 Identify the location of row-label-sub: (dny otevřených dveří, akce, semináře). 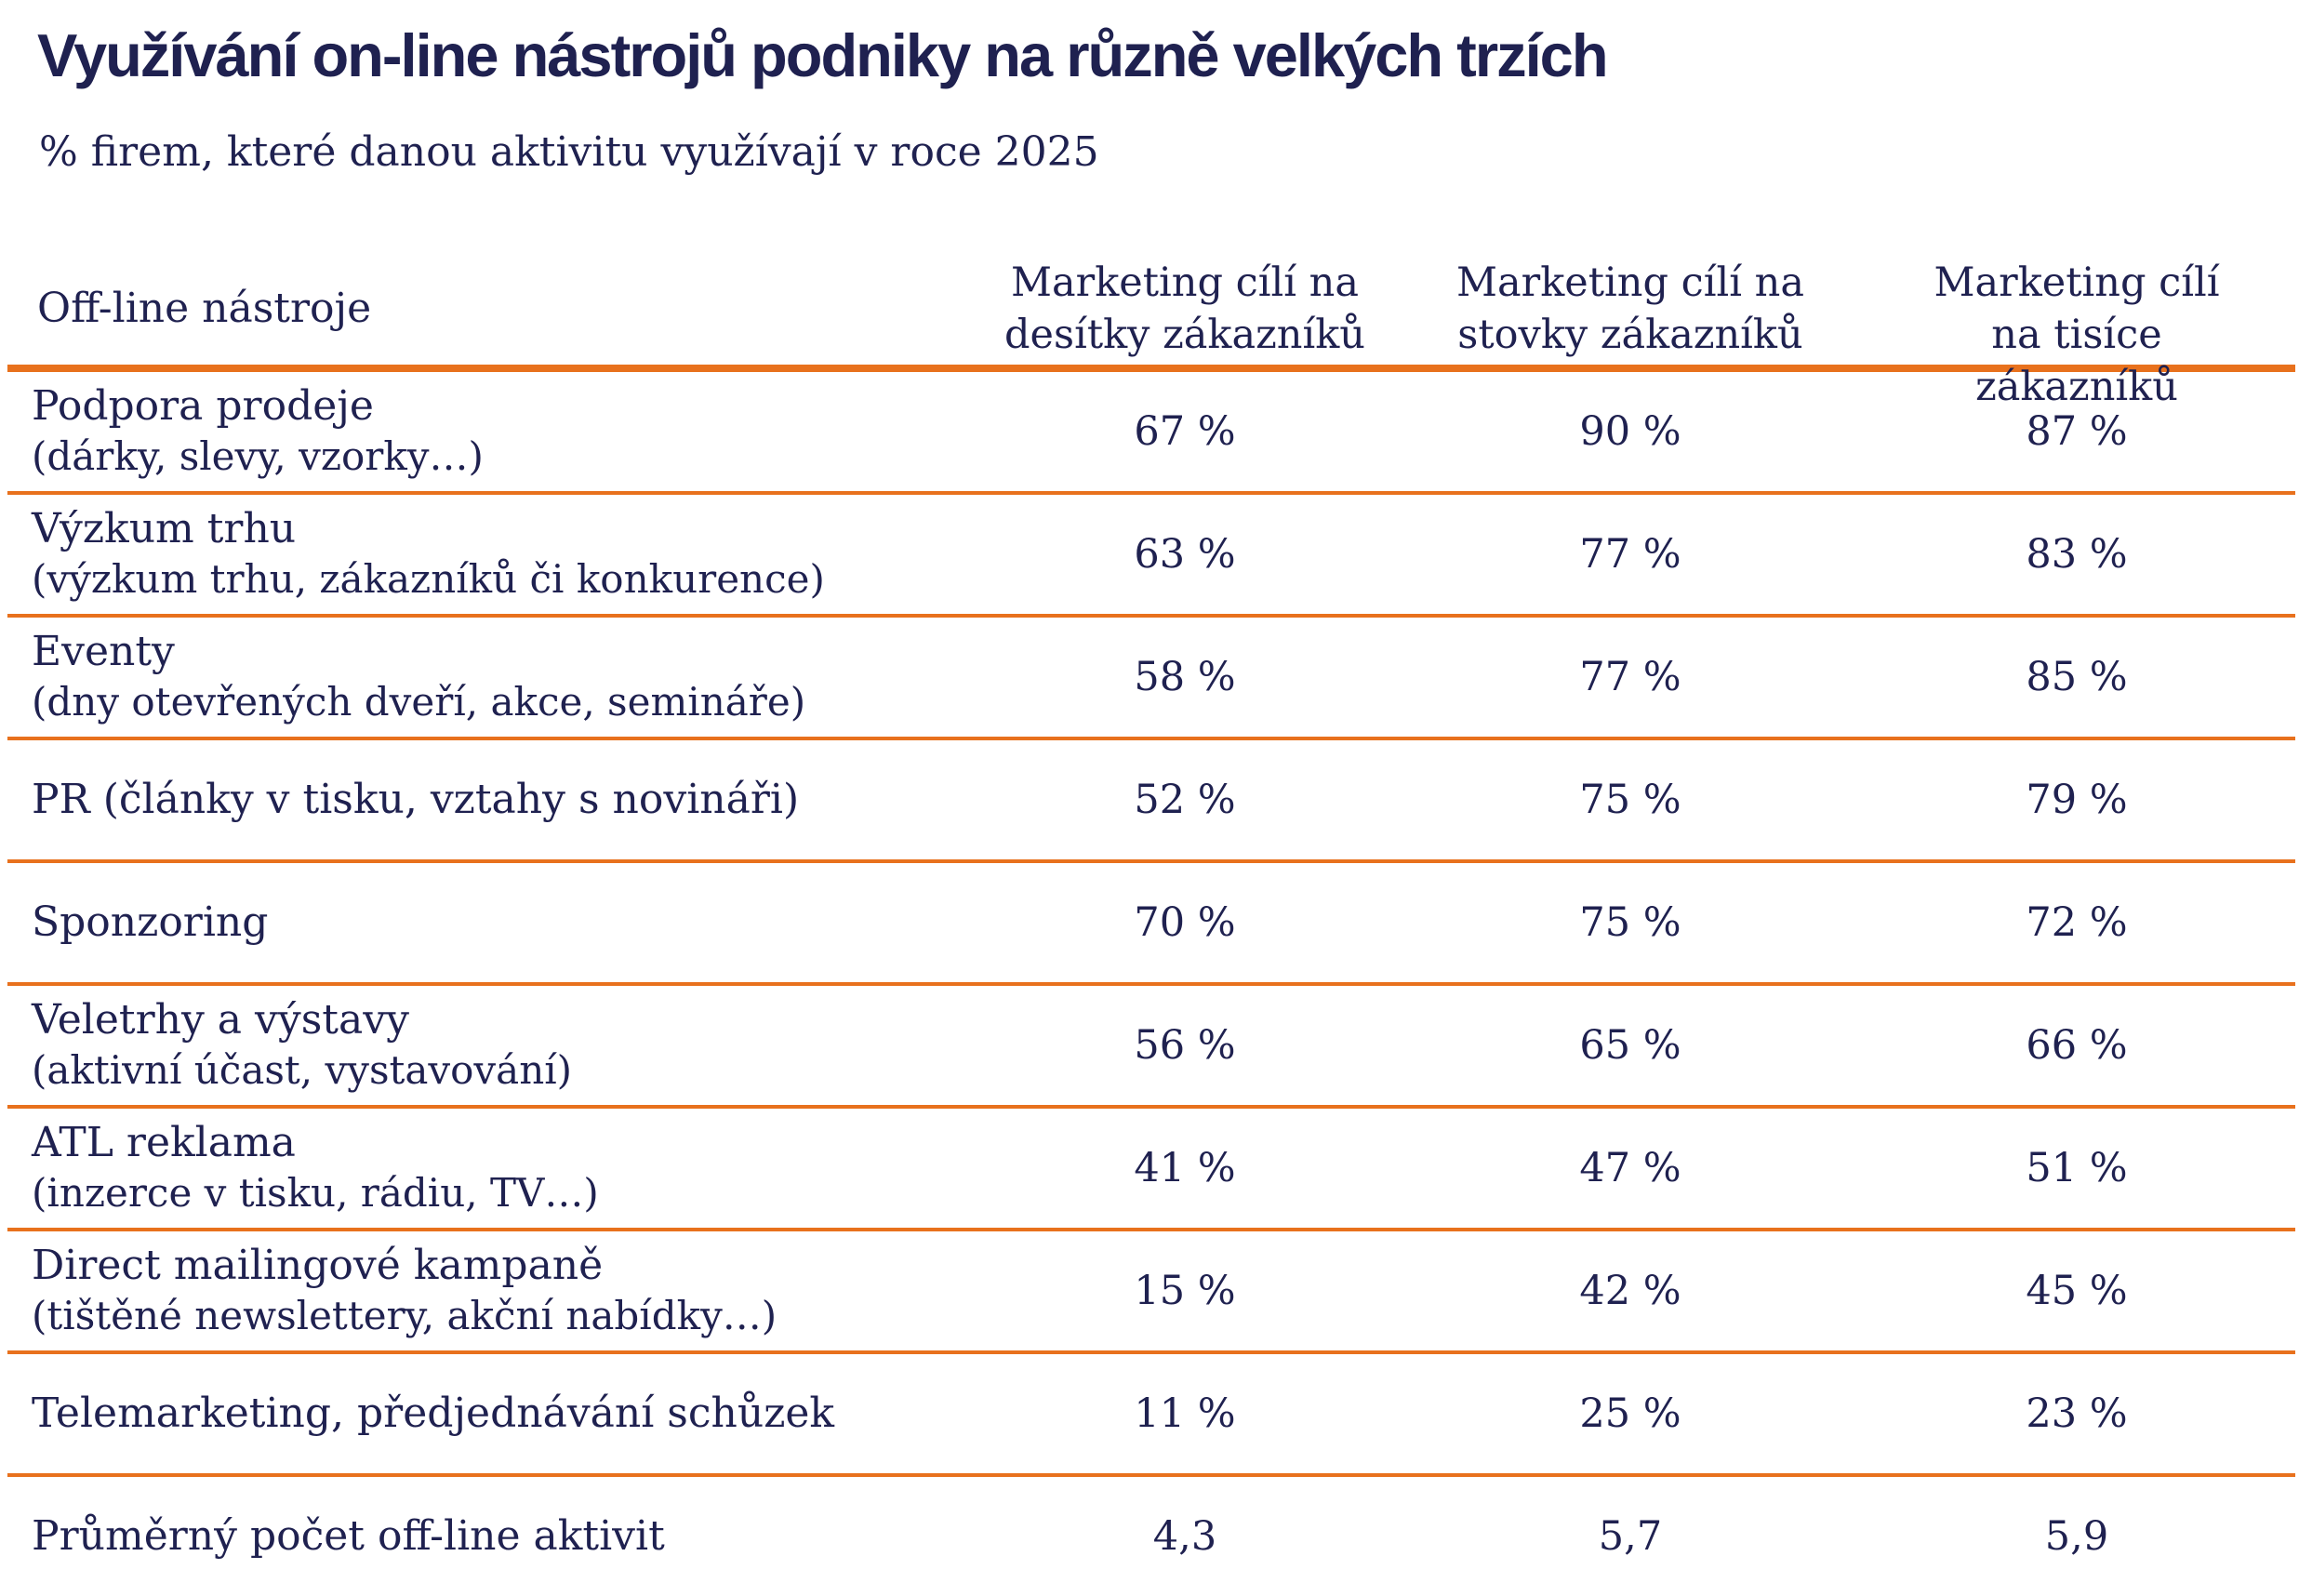
(419, 702).